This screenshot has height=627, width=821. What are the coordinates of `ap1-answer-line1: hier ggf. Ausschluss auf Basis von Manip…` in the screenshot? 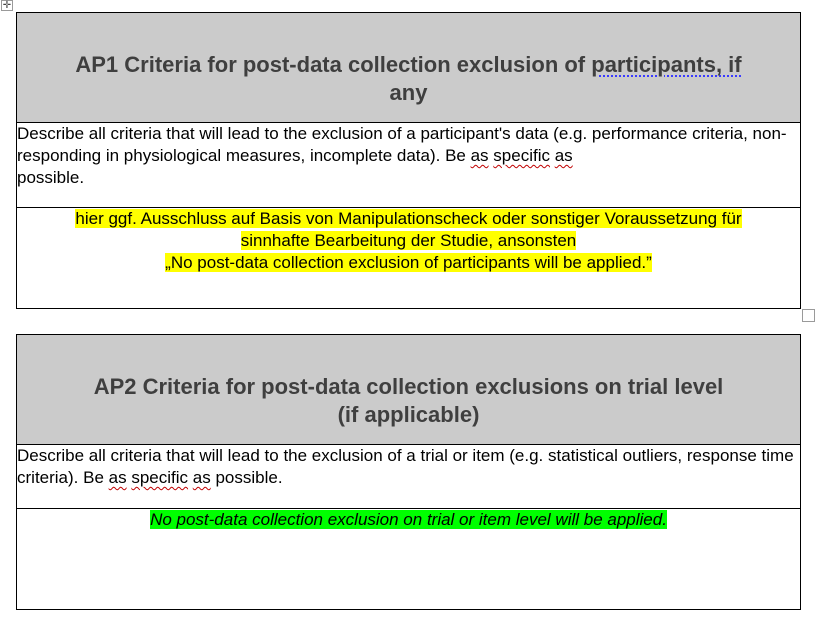 It's located at (408, 218).